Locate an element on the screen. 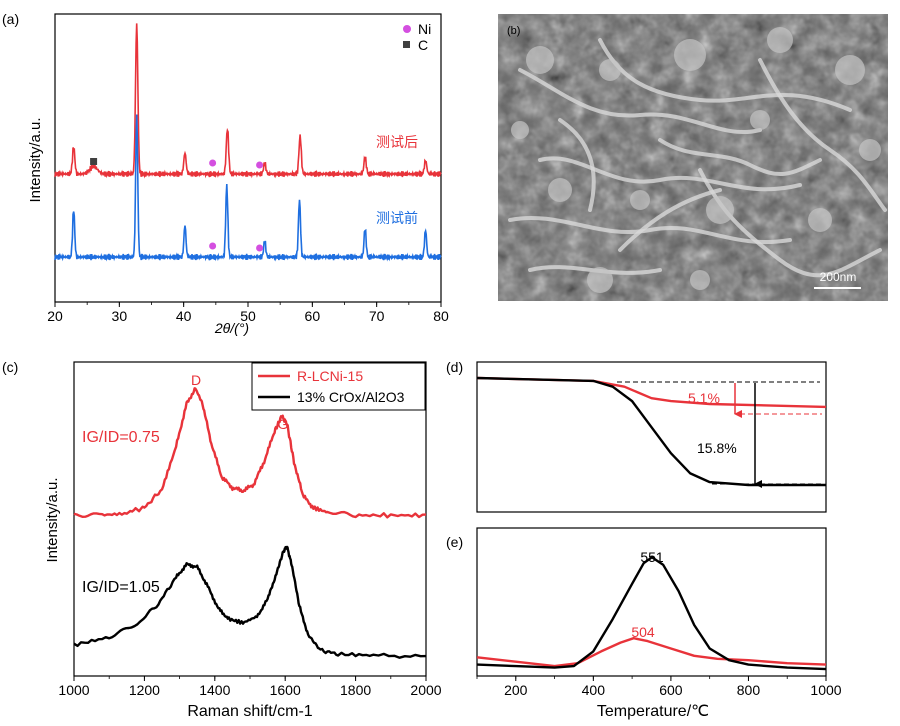 This screenshot has height=726, width=900. c-x-tick-label: 2000 is located at coordinates (425, 690).